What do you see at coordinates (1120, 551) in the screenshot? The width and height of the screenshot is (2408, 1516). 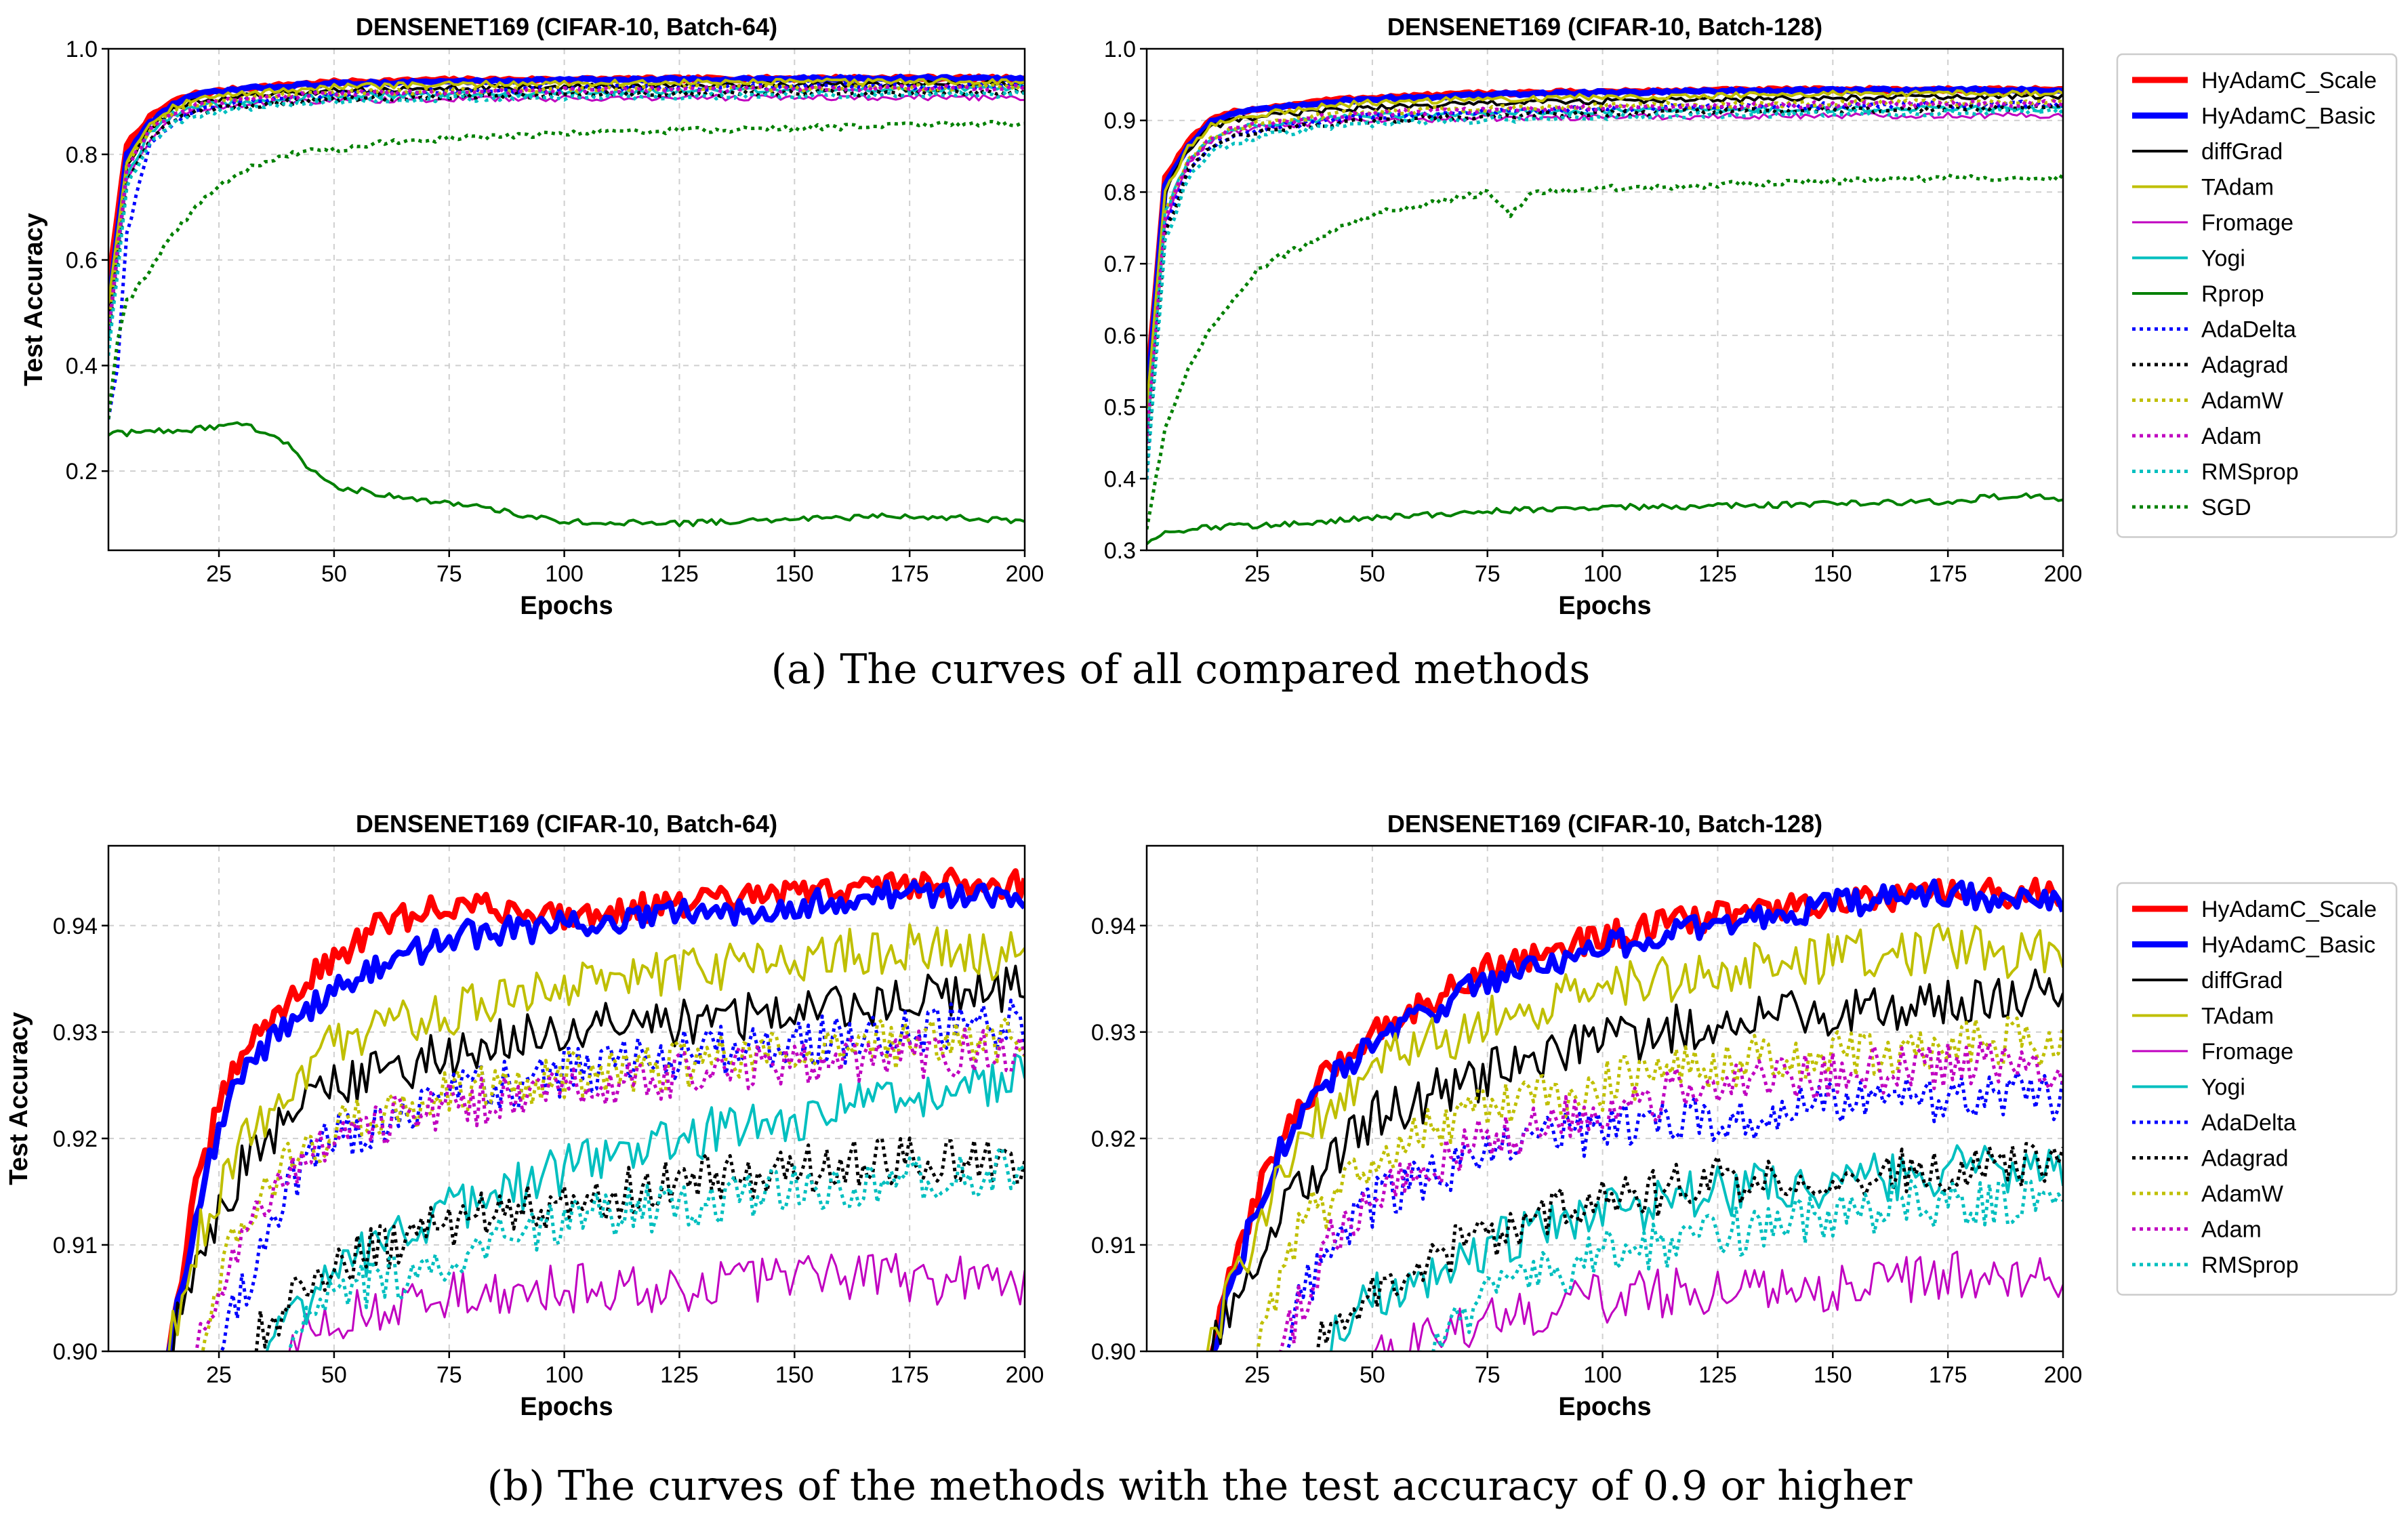 I see `y-tick-label: 0.3` at bounding box center [1120, 551].